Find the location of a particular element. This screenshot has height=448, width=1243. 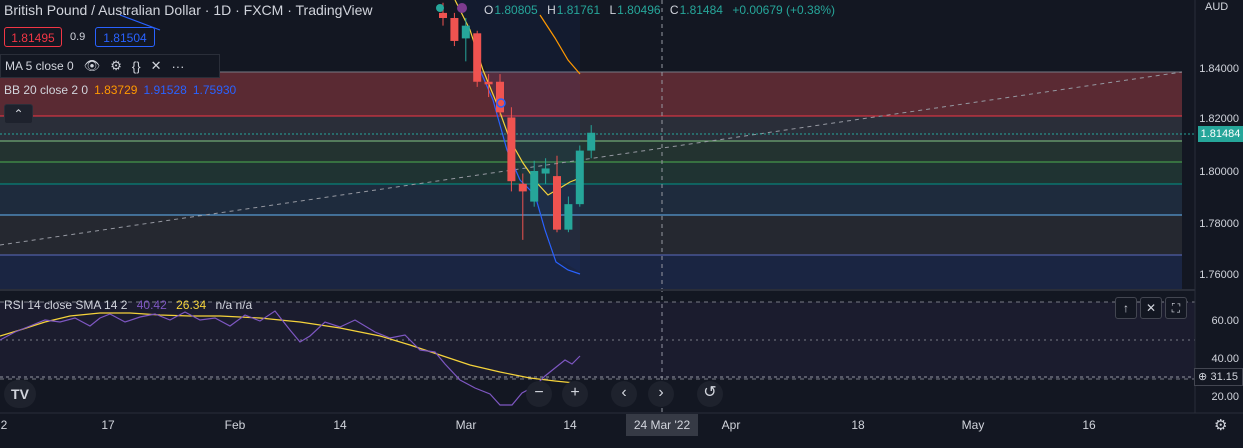

move-pane-up-icon: ↑ is located at coordinates (1126, 308).